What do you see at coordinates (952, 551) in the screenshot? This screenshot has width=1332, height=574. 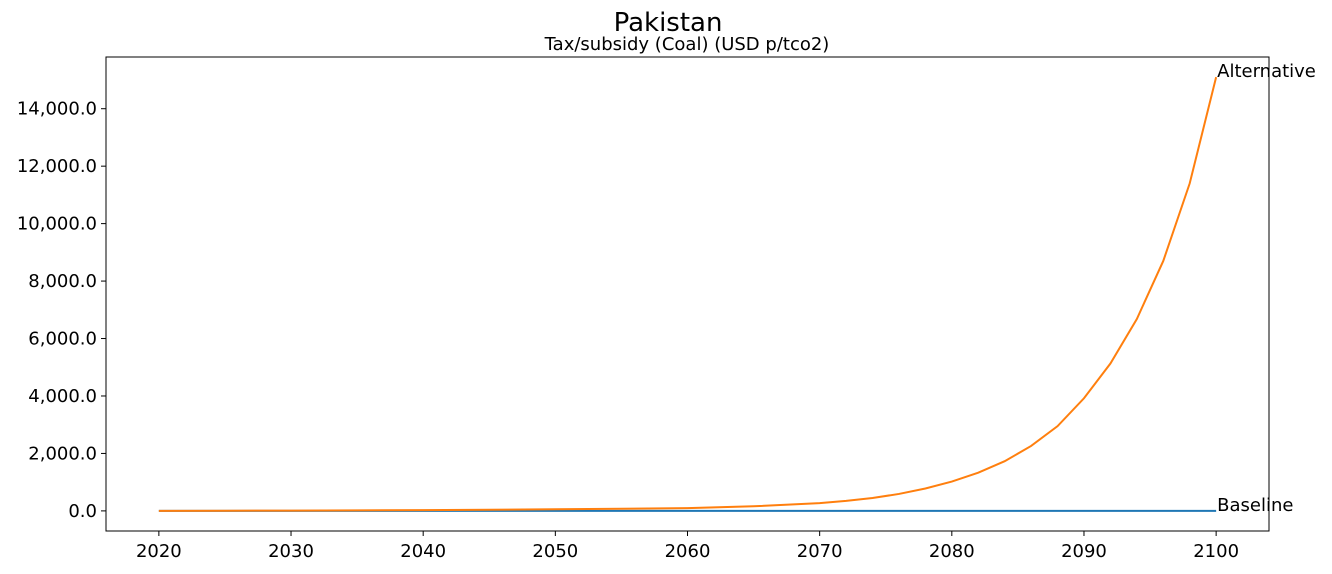 I see `x-tick-label: 2080` at bounding box center [952, 551].